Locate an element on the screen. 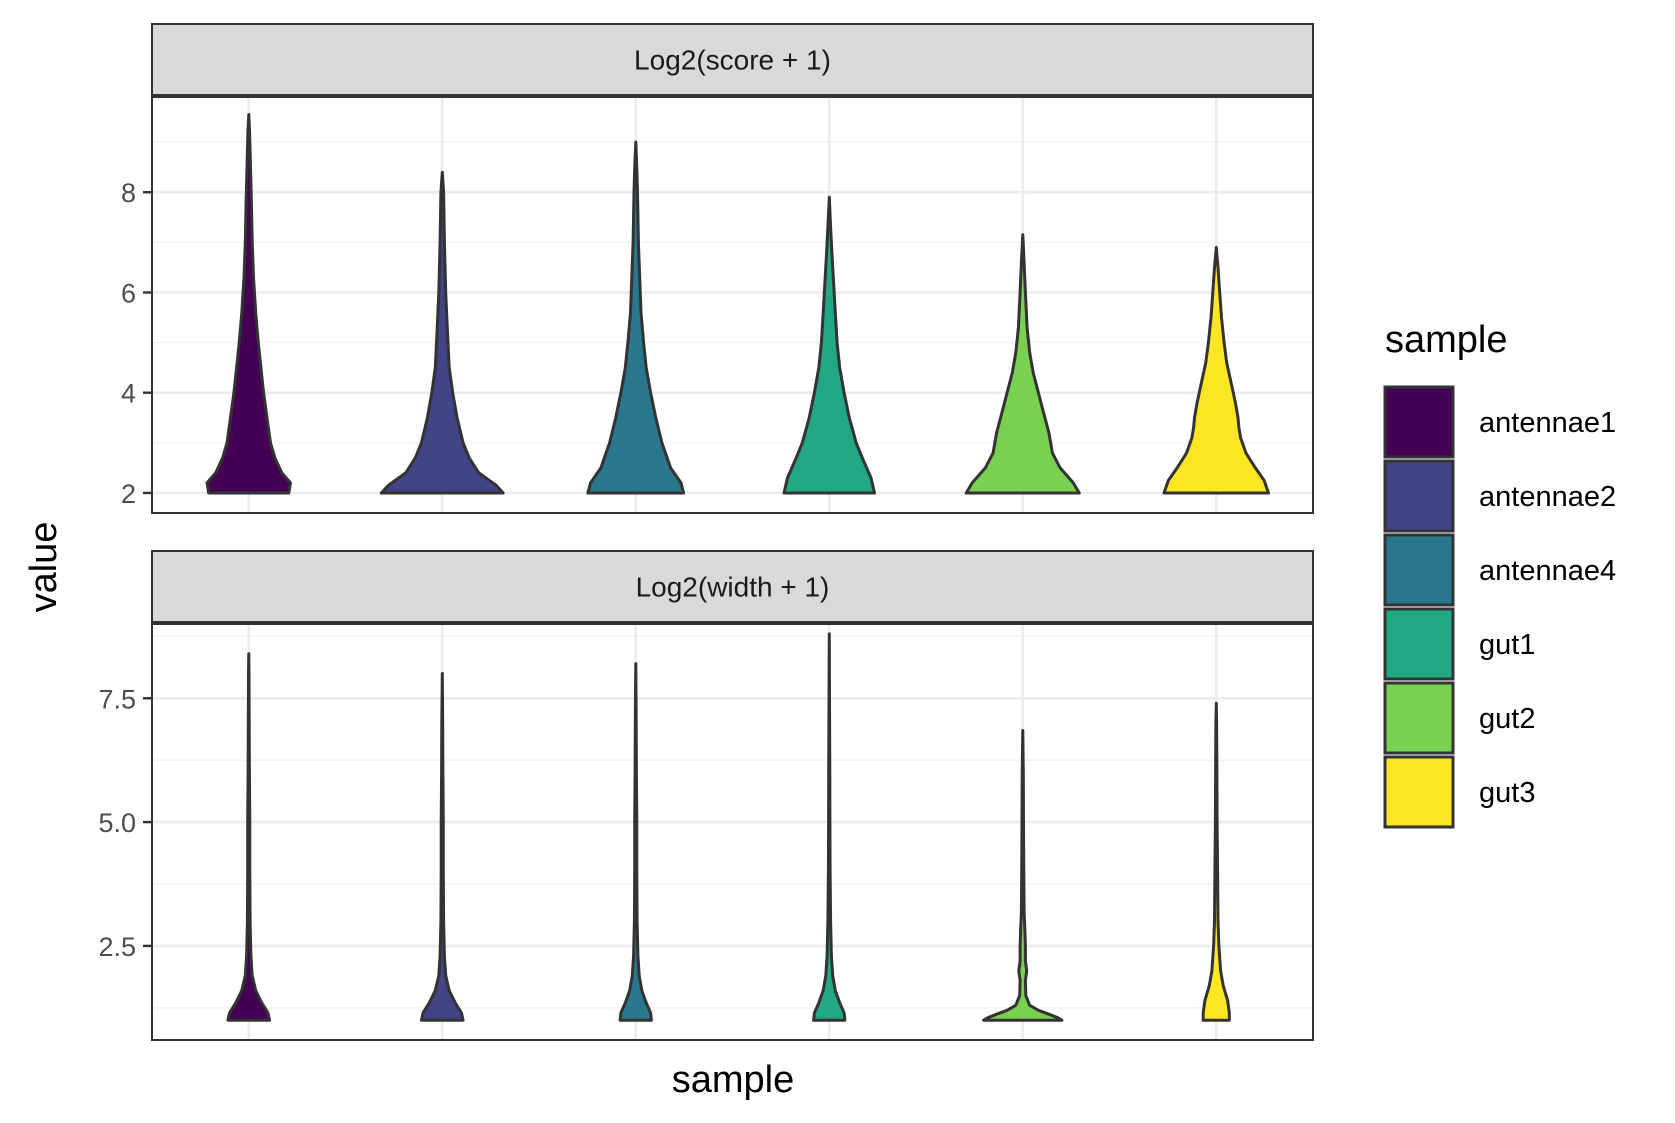 This screenshot has width=1675, height=1123. legend-label-gut2: gut2 is located at coordinates (1507, 719).